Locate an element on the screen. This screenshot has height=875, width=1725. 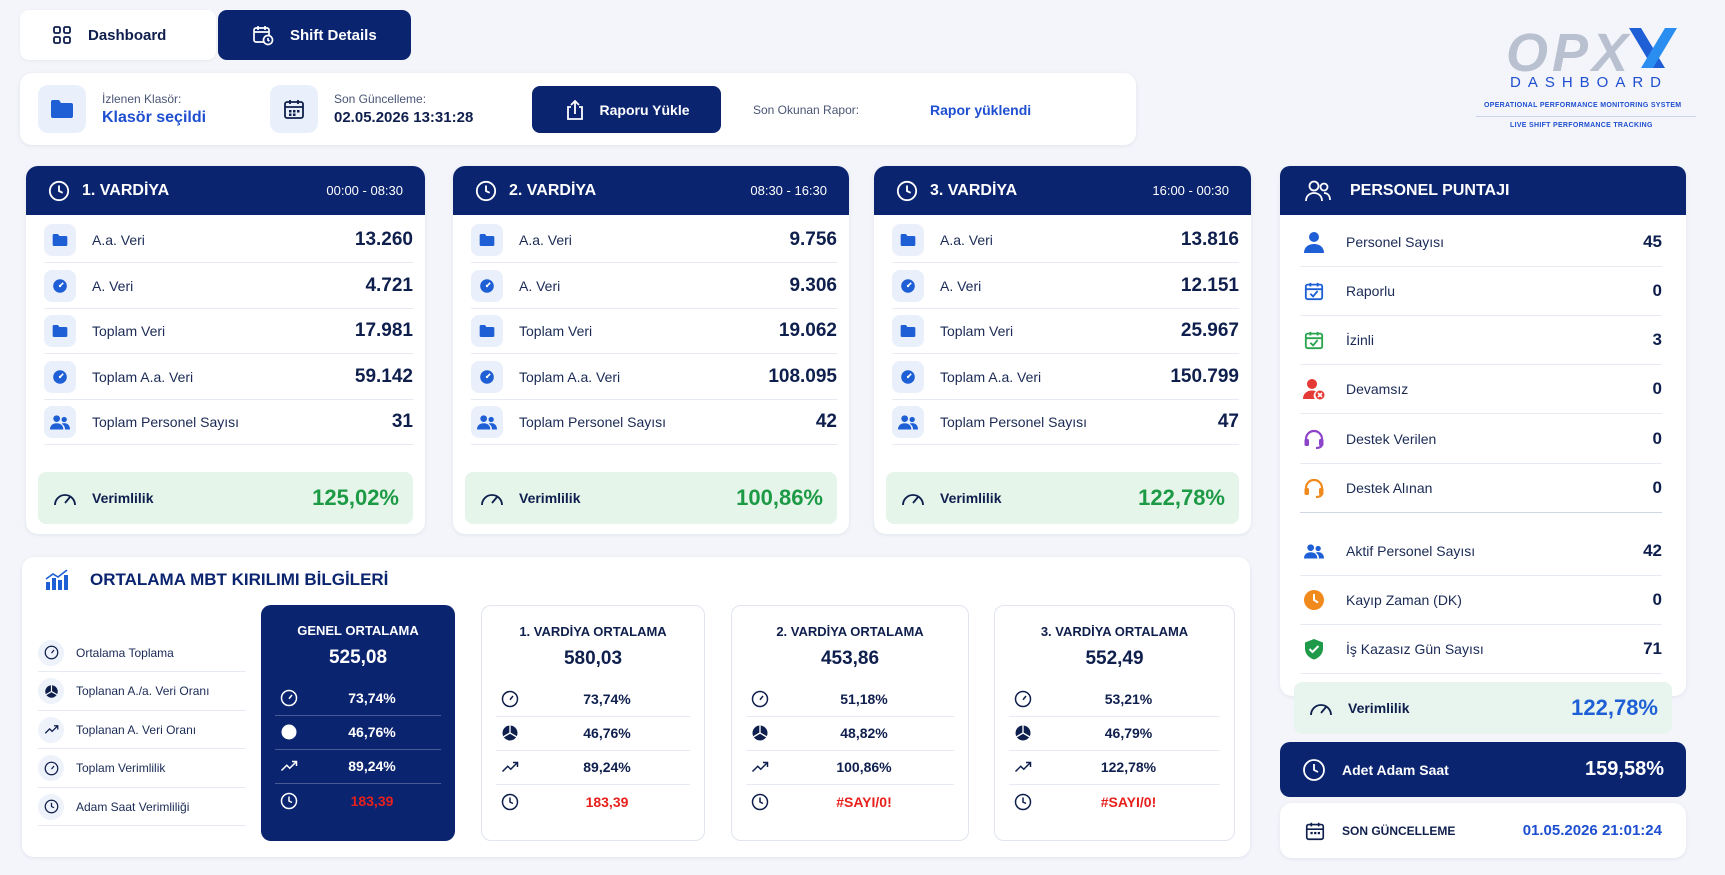
shift-header: 3. VARDİYA 16:00 - 00:30 is located at coordinates (1062, 190).